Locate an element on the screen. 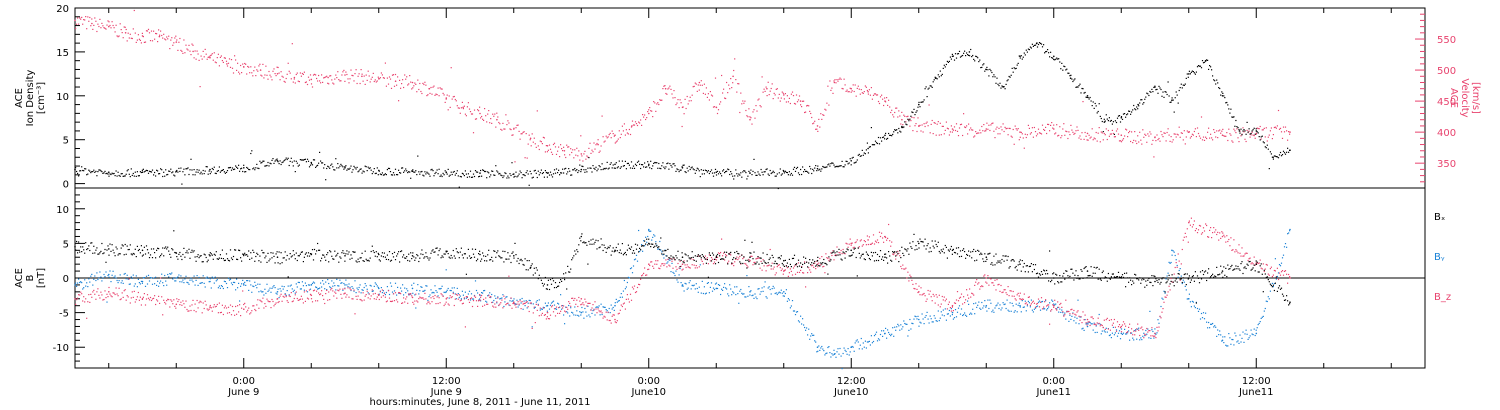  right-tick-label-1: 400 is located at coordinates (1446, 133).